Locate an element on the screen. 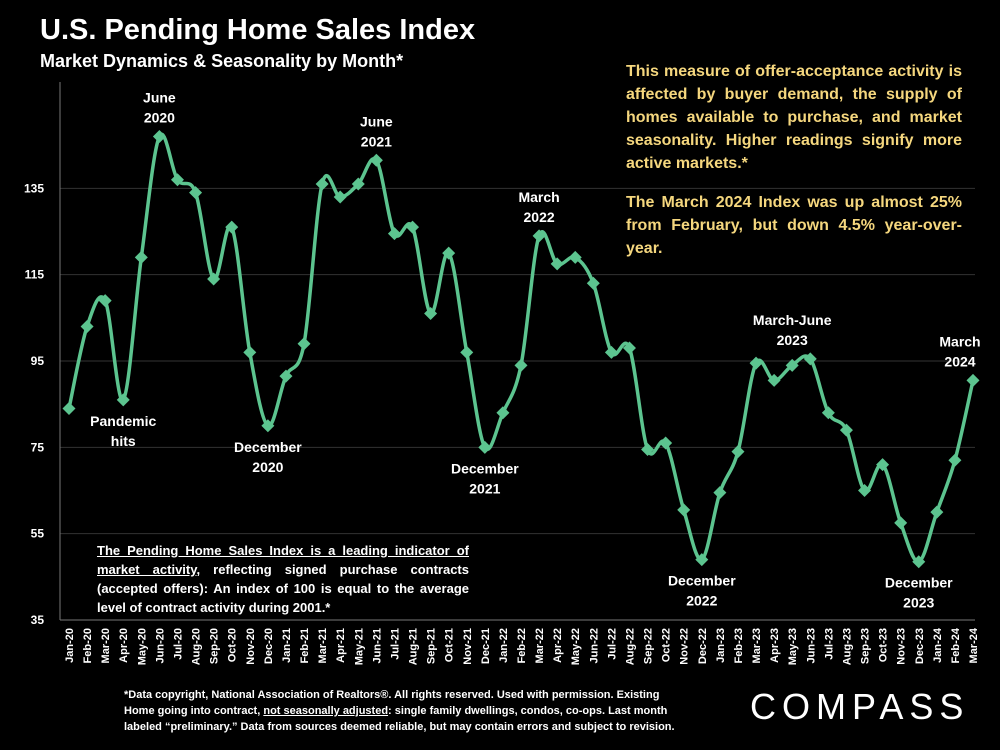 The image size is (1000, 750). x-tick-label: Mar-20 is located at coordinates (106, 645).